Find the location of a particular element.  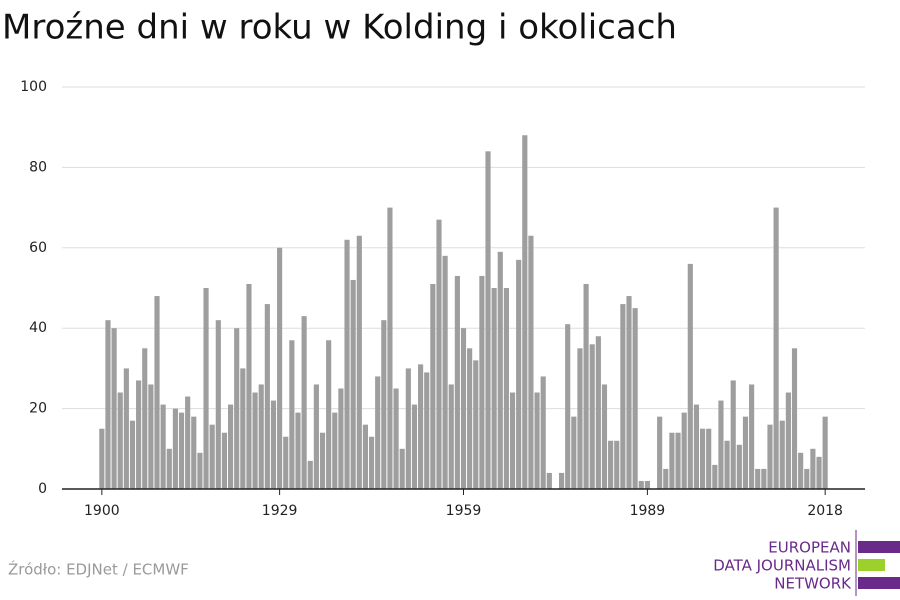

x-tick-label: 1900 is located at coordinates (102, 511).